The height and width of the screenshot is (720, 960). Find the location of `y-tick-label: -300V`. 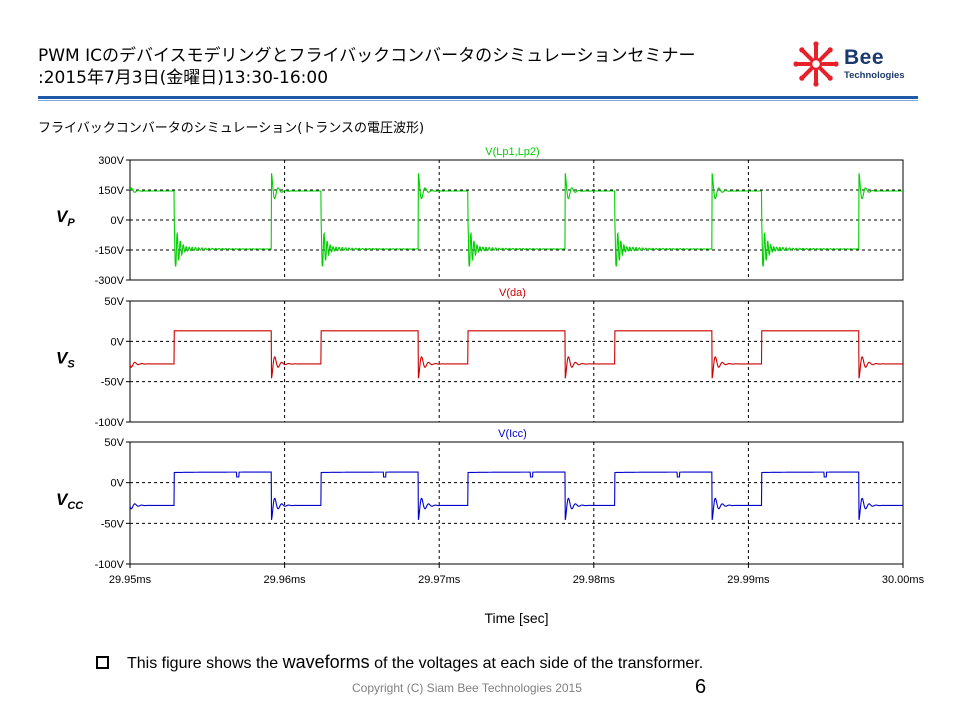

y-tick-label: -300V is located at coordinates (110, 281).